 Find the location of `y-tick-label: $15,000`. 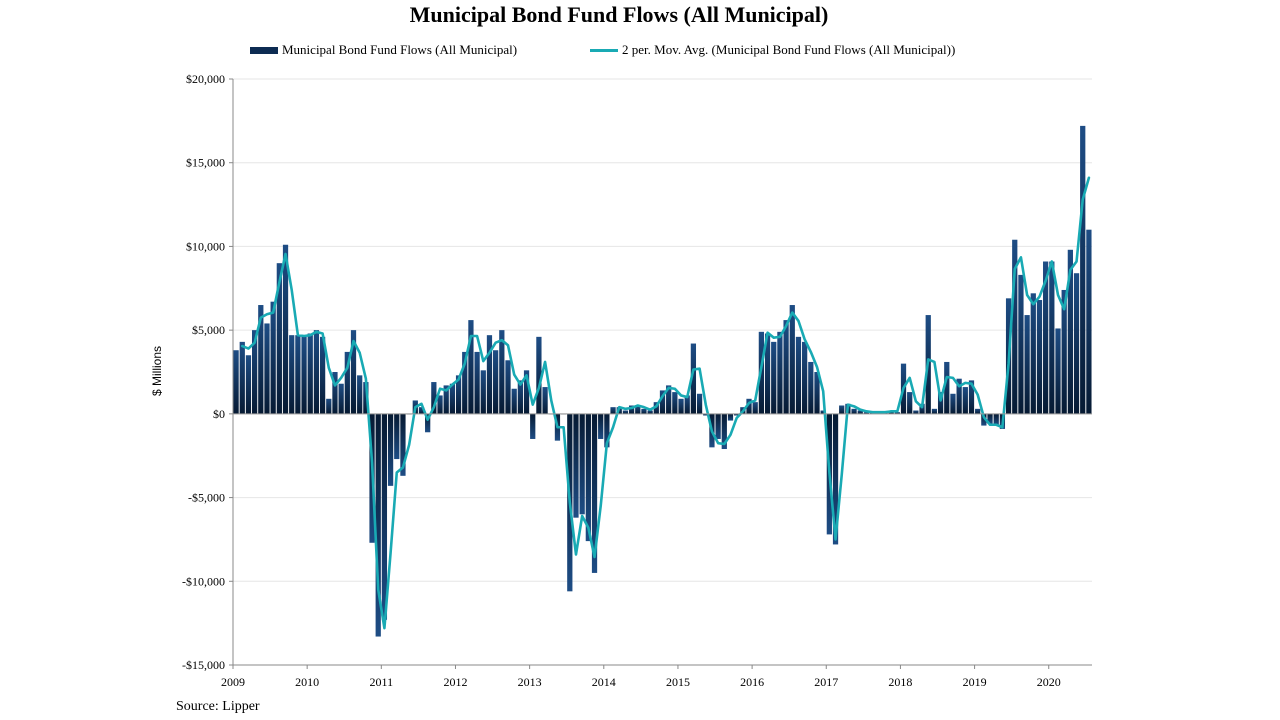

y-tick-label: $15,000 is located at coordinates (205, 163).